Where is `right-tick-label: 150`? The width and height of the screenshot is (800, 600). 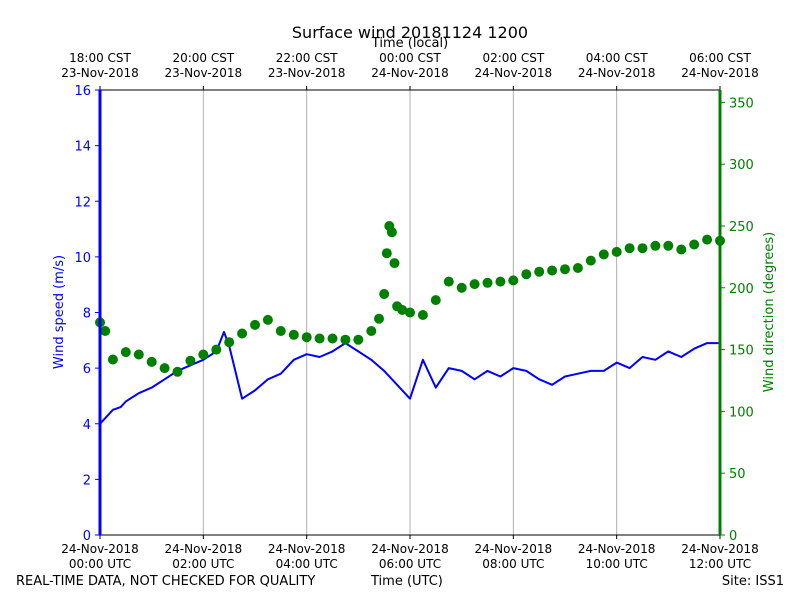 right-tick-label: 150 is located at coordinates (741, 351).